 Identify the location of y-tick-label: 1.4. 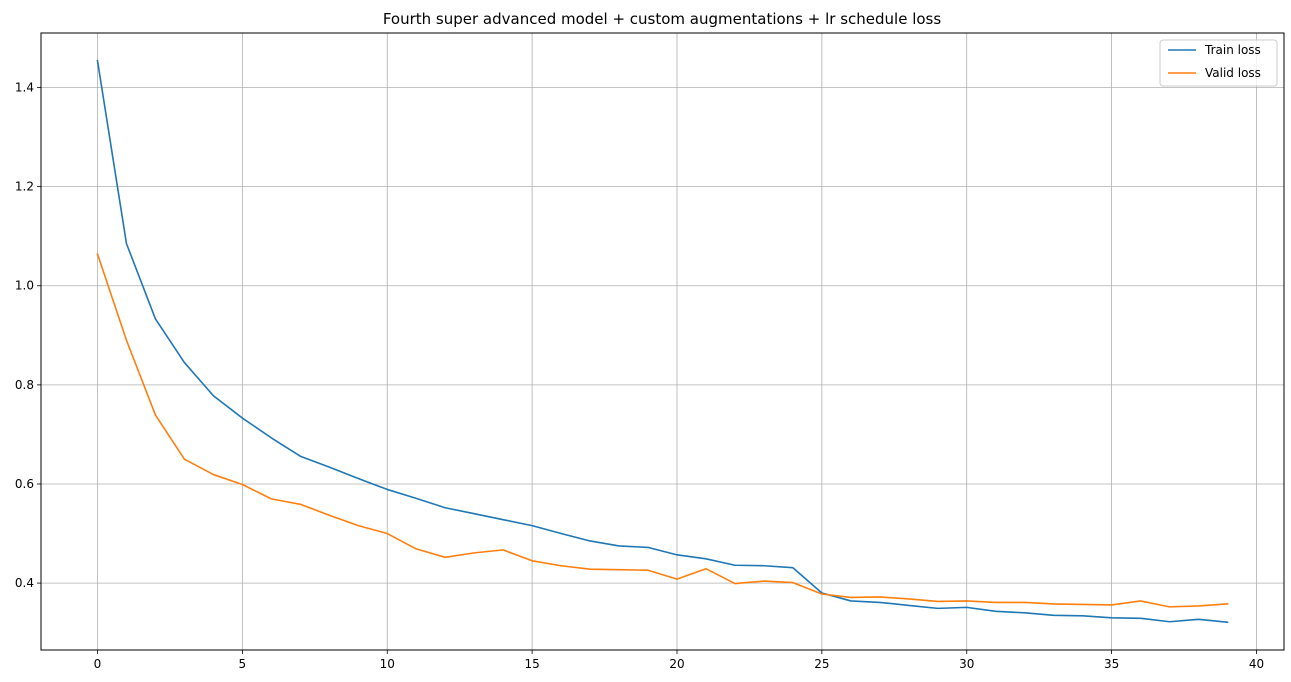
(24, 88).